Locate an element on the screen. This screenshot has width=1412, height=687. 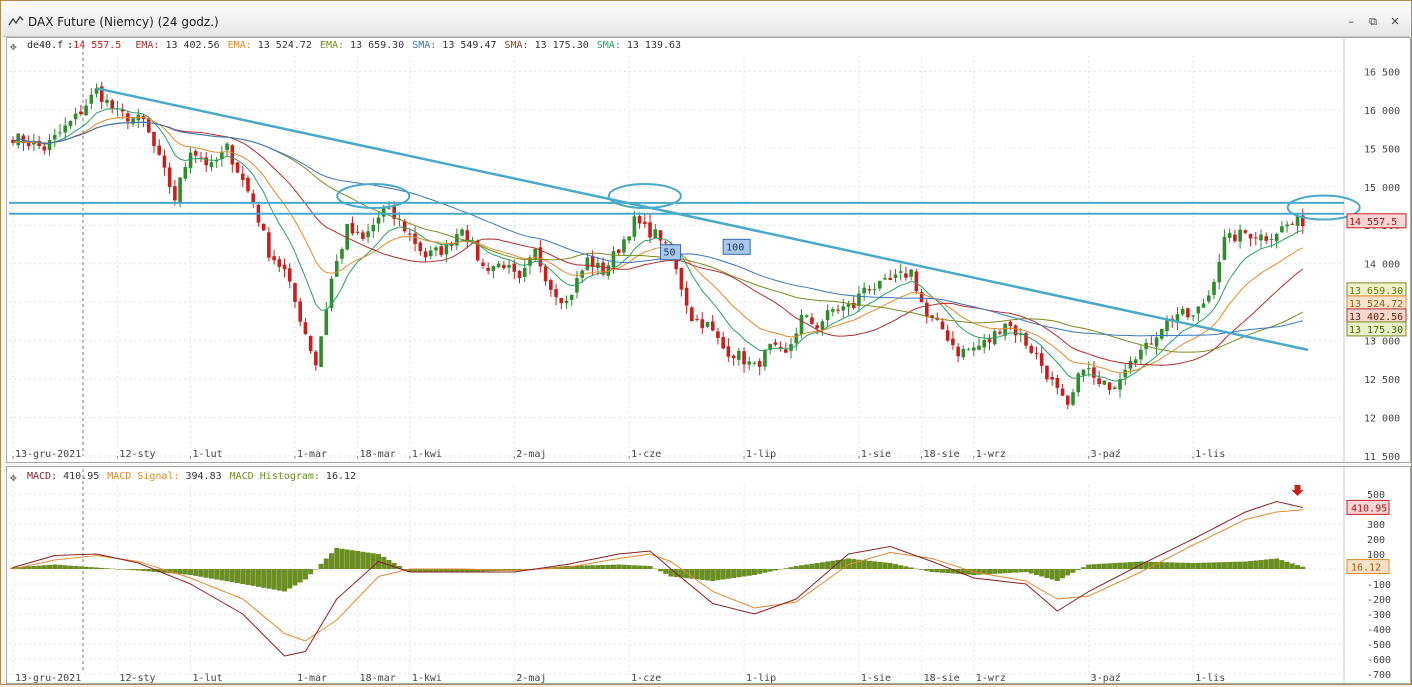
restore-button: ⧉ is located at coordinates (1373, 21).